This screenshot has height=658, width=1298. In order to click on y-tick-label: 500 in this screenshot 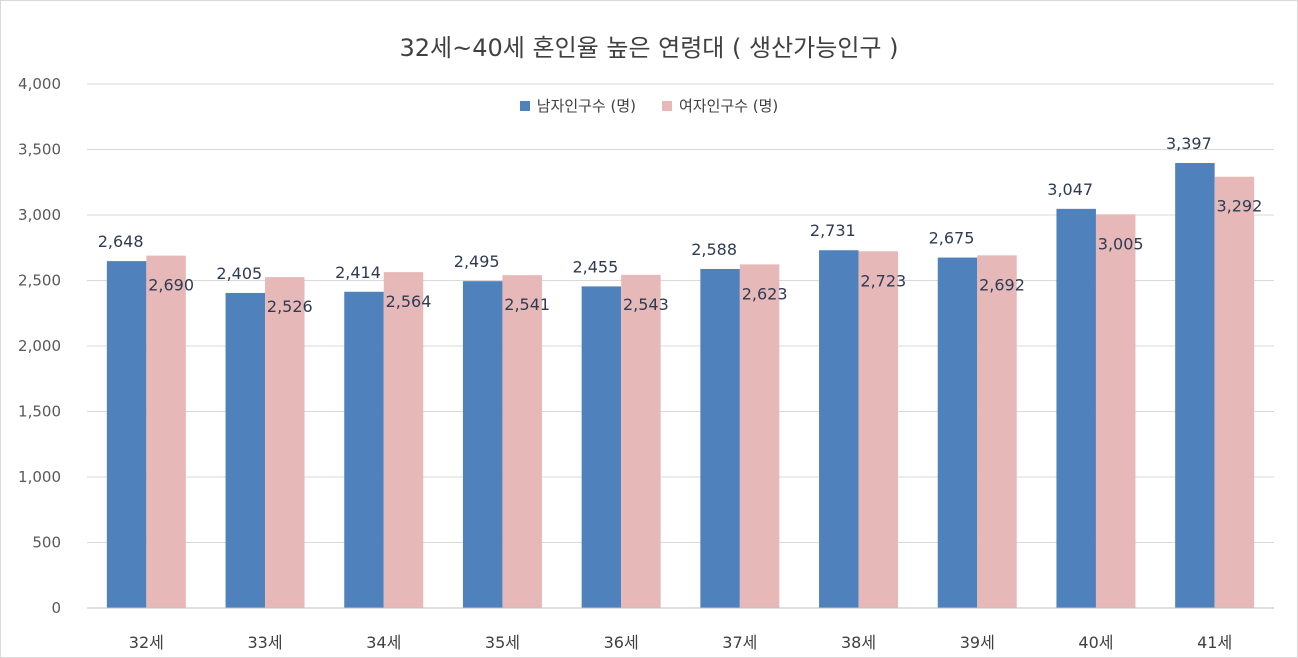, I will do `click(46, 543)`.